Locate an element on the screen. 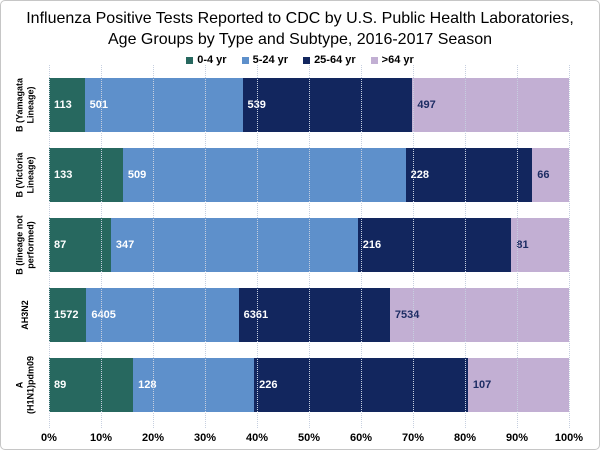  bar: 1572 6405 6361 7534 is located at coordinates (309, 315).